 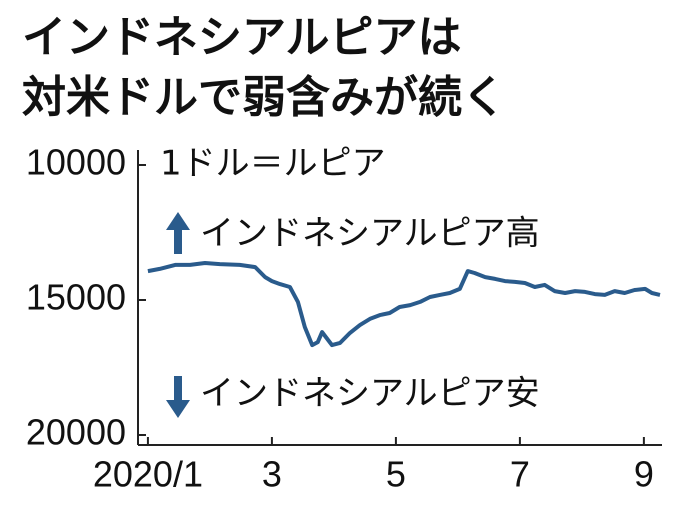 I want to click on chart-title: インドネシアルピアは, so click(x=242, y=37).